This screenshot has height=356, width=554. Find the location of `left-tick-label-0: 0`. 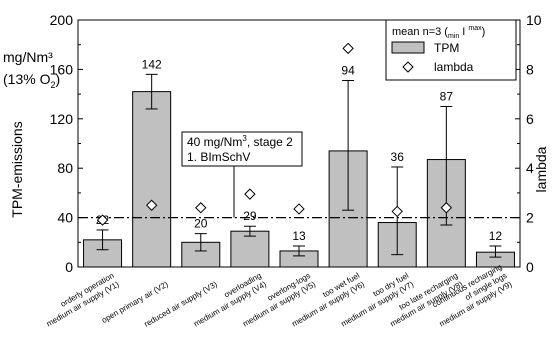

left-tick-label-0: 0 is located at coordinates (69, 267).